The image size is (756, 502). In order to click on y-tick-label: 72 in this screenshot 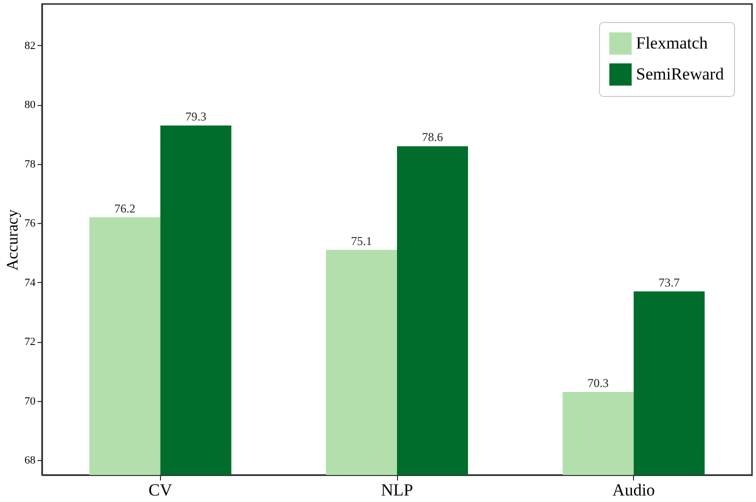, I will do `click(30, 342)`.